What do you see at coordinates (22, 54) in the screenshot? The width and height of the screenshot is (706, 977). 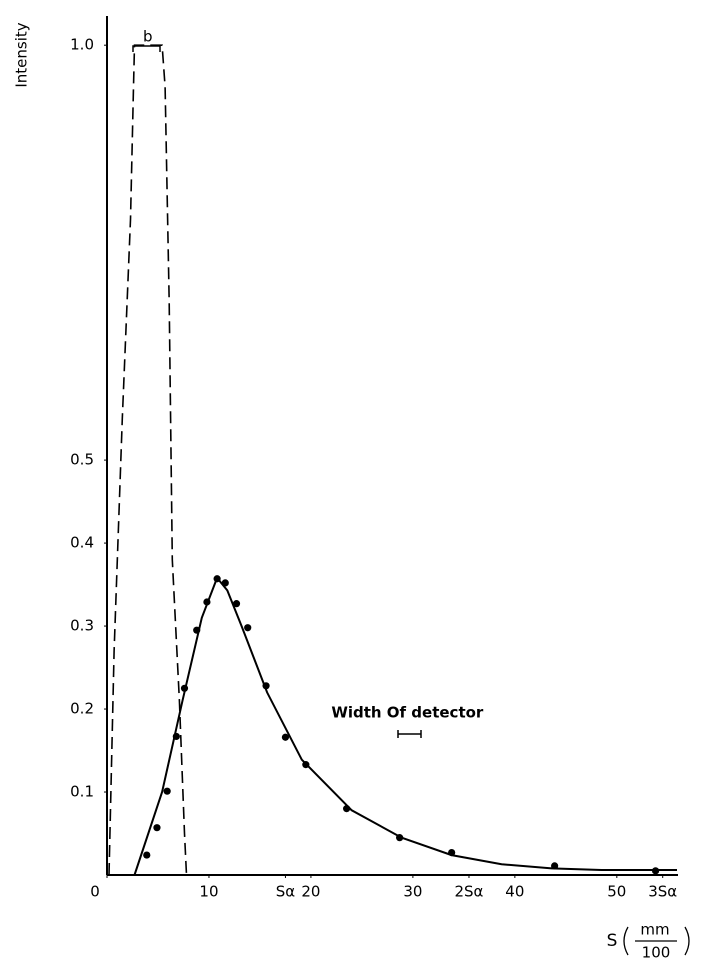 I see `y-axis-label: Intensity` at bounding box center [22, 54].